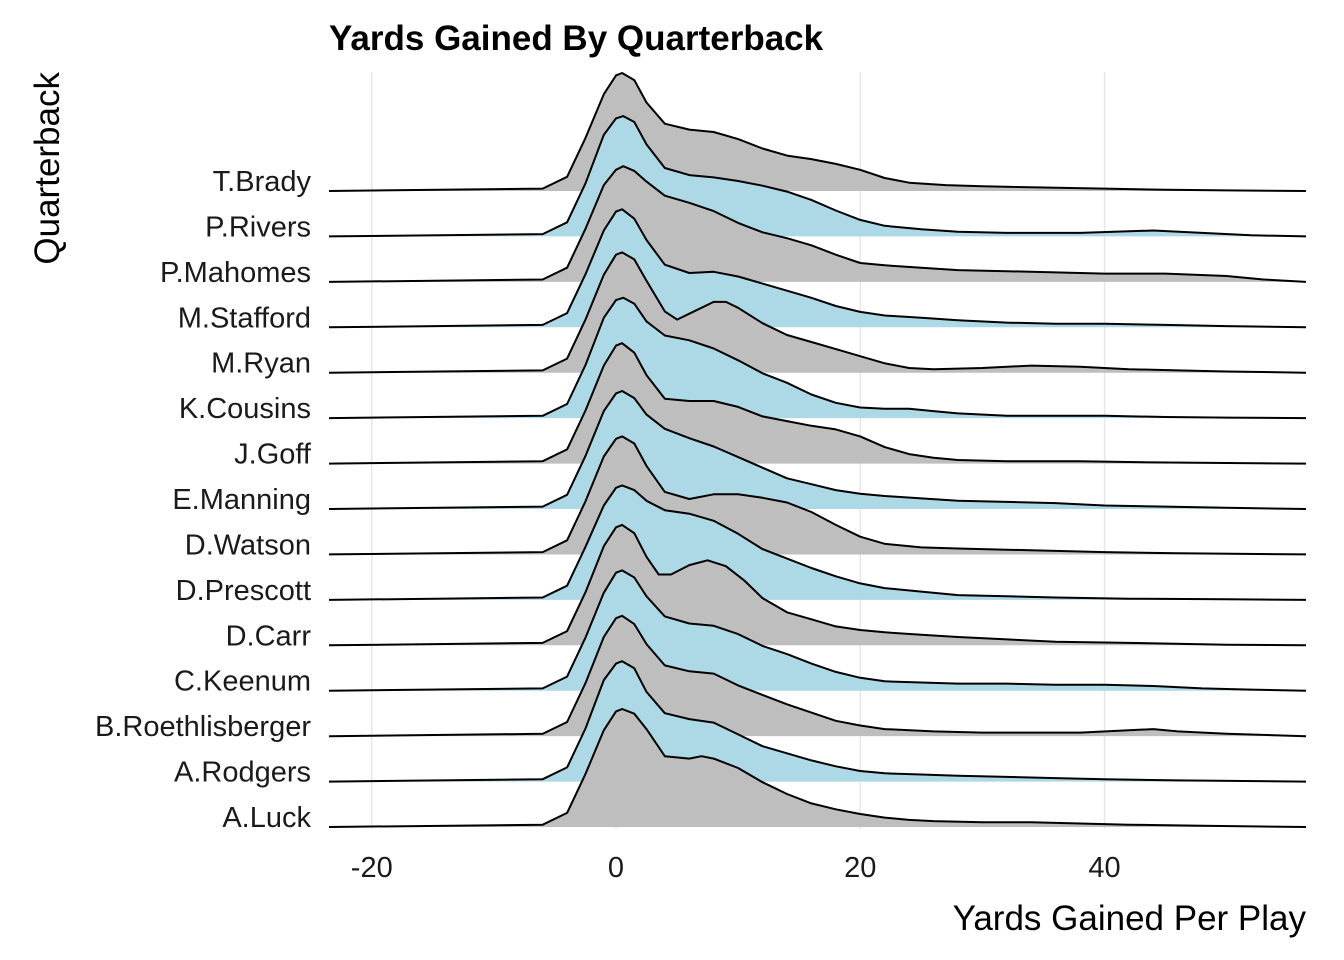  Describe the element at coordinates (242, 682) in the screenshot. I see `y-tick-label: C.Keenum` at that location.